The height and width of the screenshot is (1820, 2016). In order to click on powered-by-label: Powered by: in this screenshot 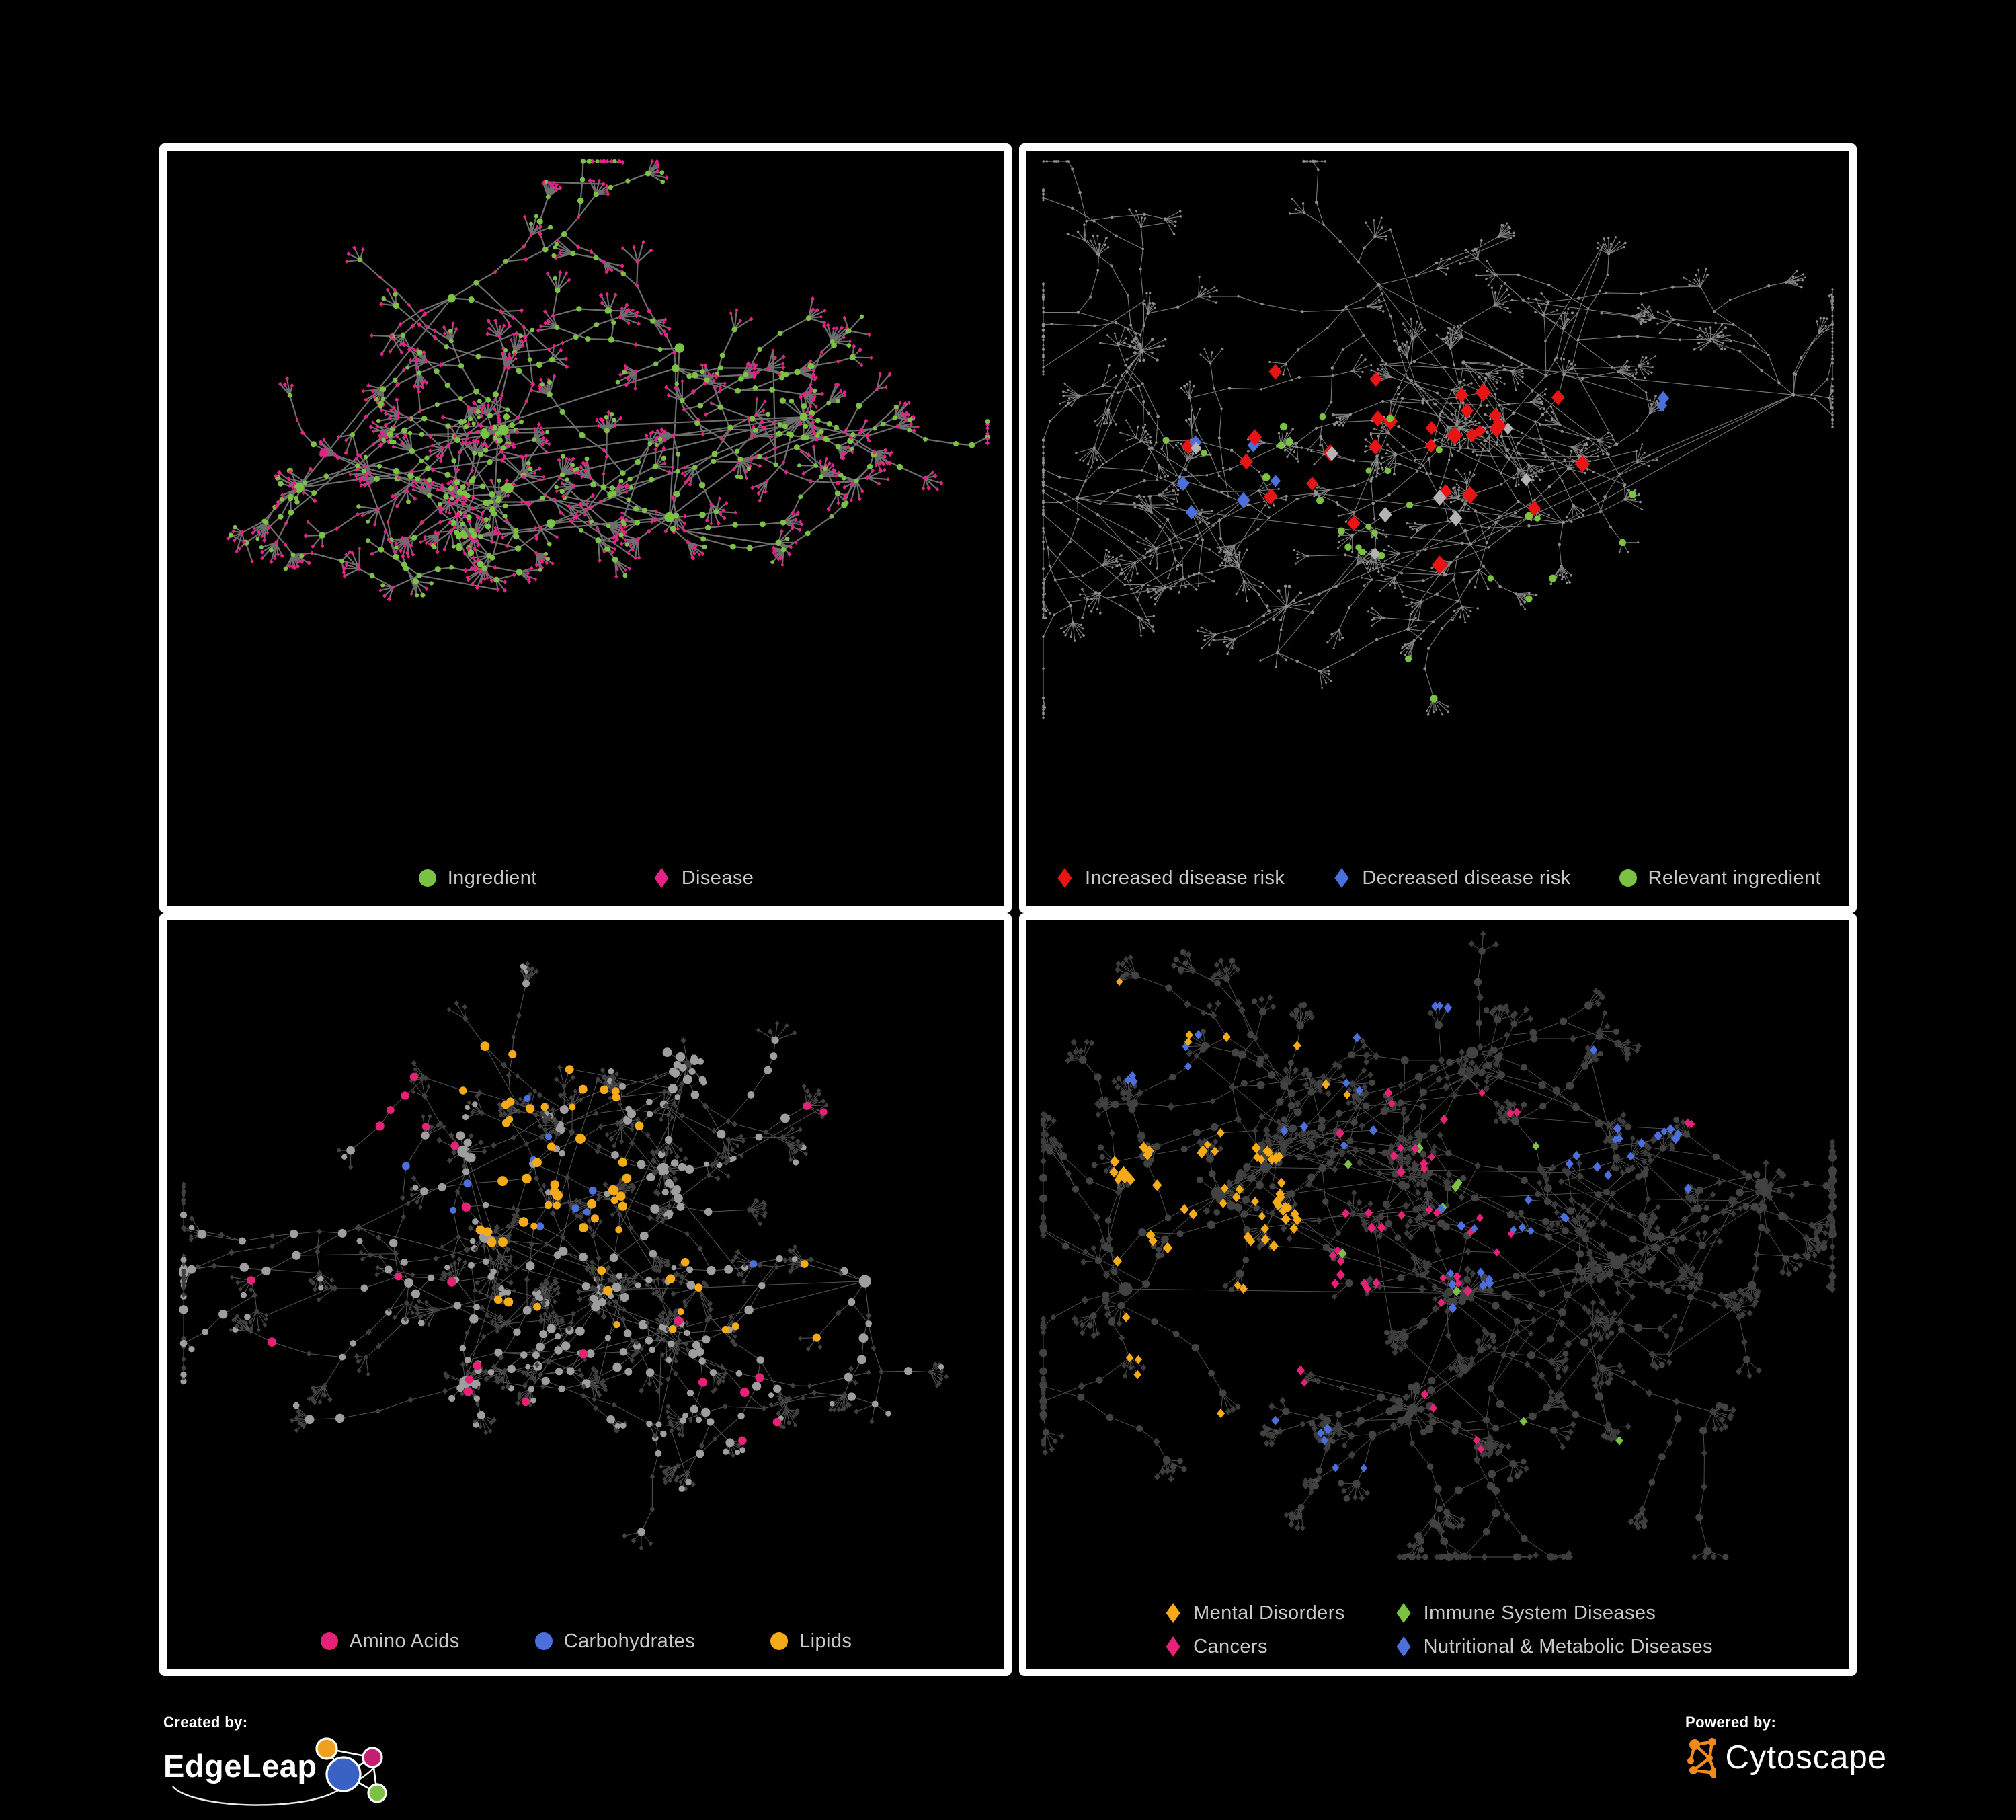, I will do `click(1731, 1722)`.